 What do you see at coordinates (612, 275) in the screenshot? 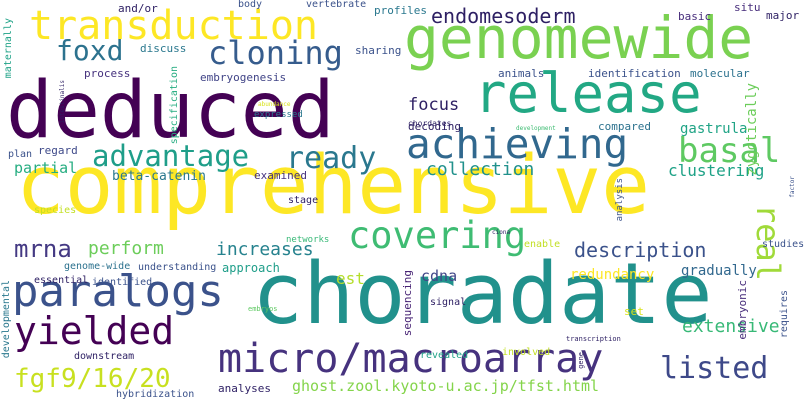
I see `word-redundancy: redundancy` at bounding box center [612, 275].